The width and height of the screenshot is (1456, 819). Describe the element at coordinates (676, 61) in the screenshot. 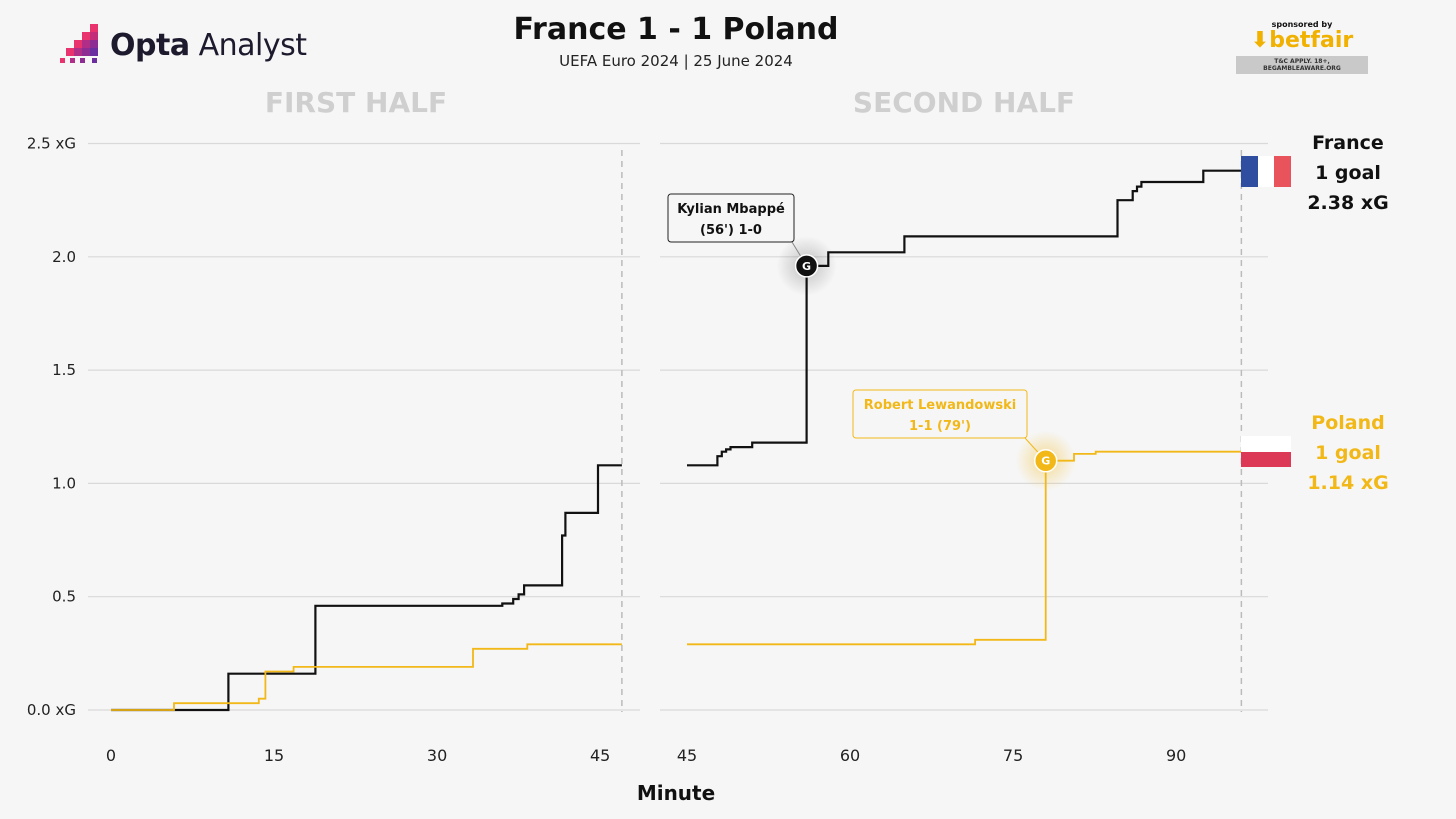

I see `chart-subtitle: UEFA Euro 2024 | 25 June 2024` at that location.